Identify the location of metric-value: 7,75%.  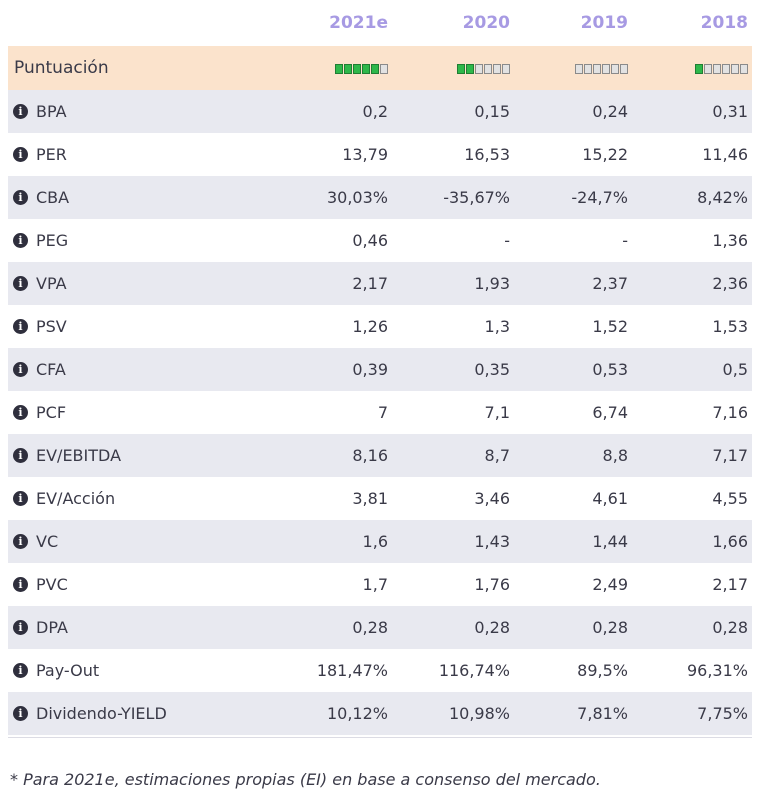
(722, 713).